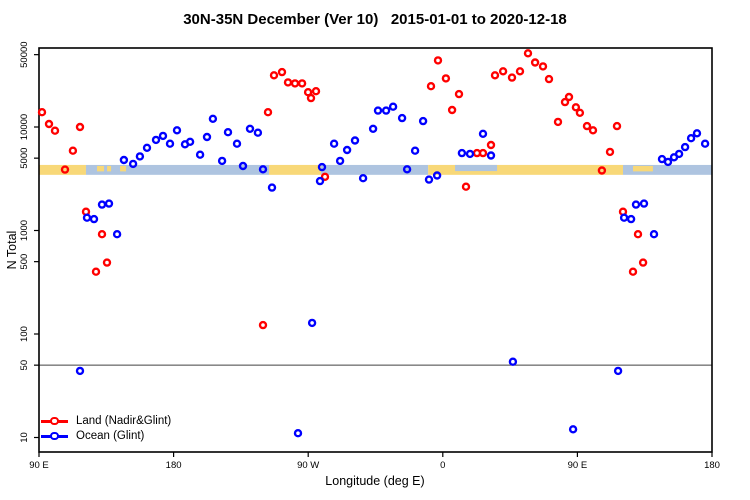 The image size is (750, 500). I want to click on x-tick-label: 0, so click(442, 465).